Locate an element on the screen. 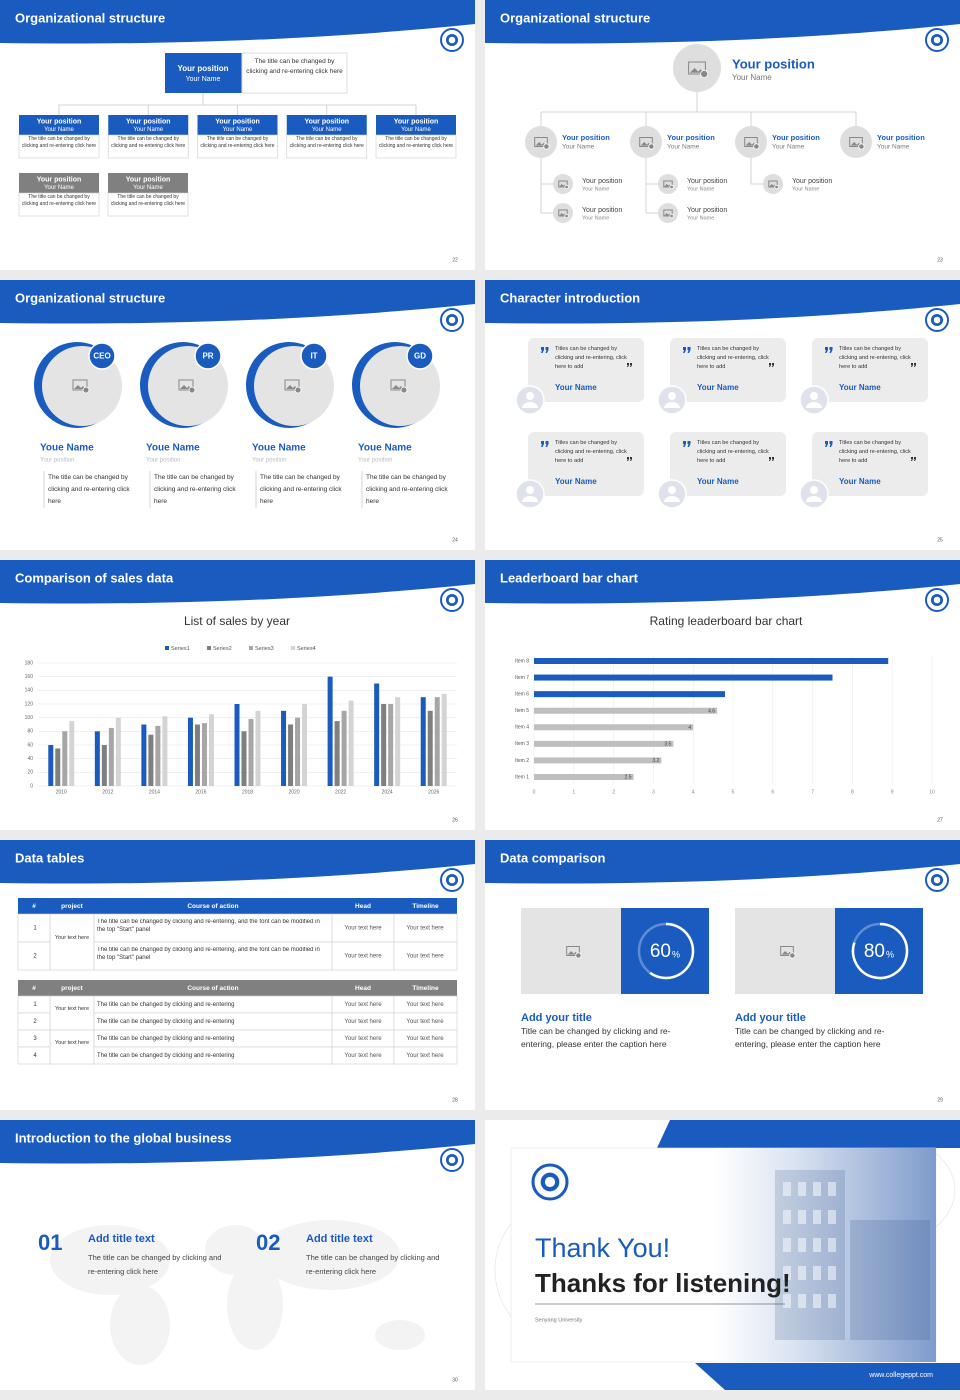 Image resolution: width=960 pixels, height=1400 pixels. text: PR is located at coordinates (207, 356).